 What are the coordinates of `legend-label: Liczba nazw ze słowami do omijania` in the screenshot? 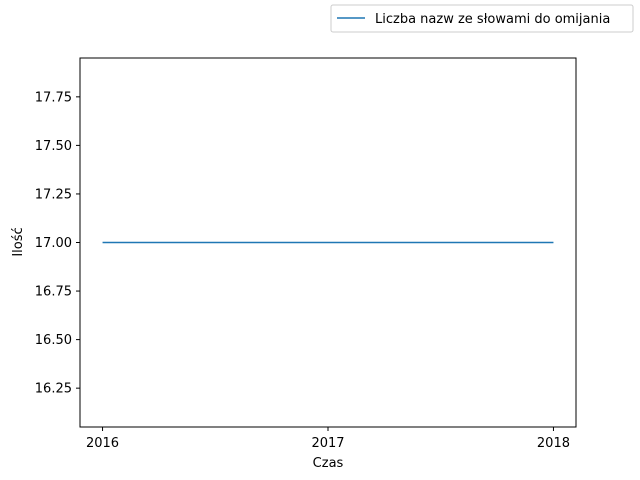 It's located at (492, 19).